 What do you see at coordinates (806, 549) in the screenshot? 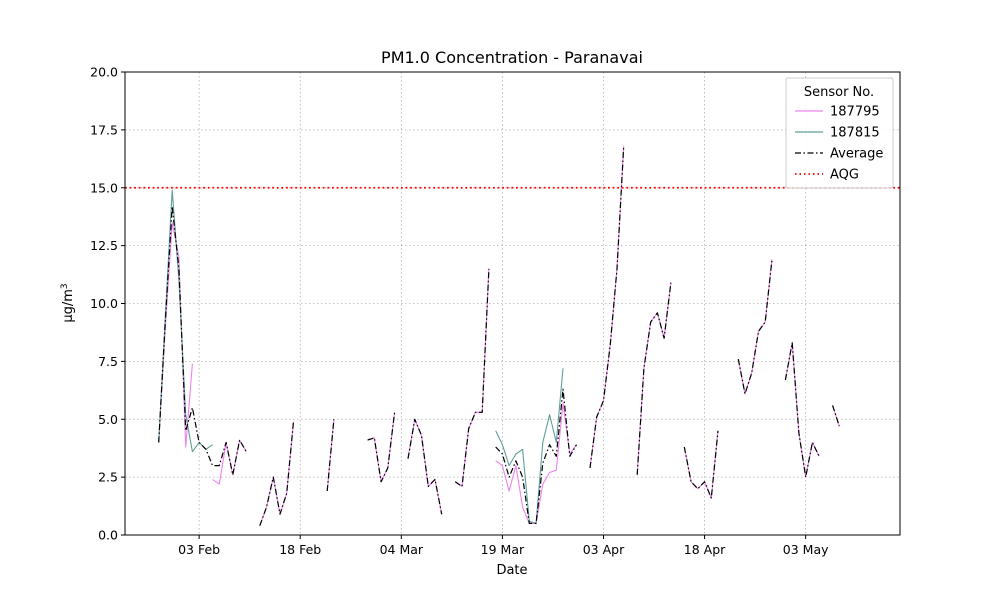
I see `x-tick-label: 03 May` at bounding box center [806, 549].